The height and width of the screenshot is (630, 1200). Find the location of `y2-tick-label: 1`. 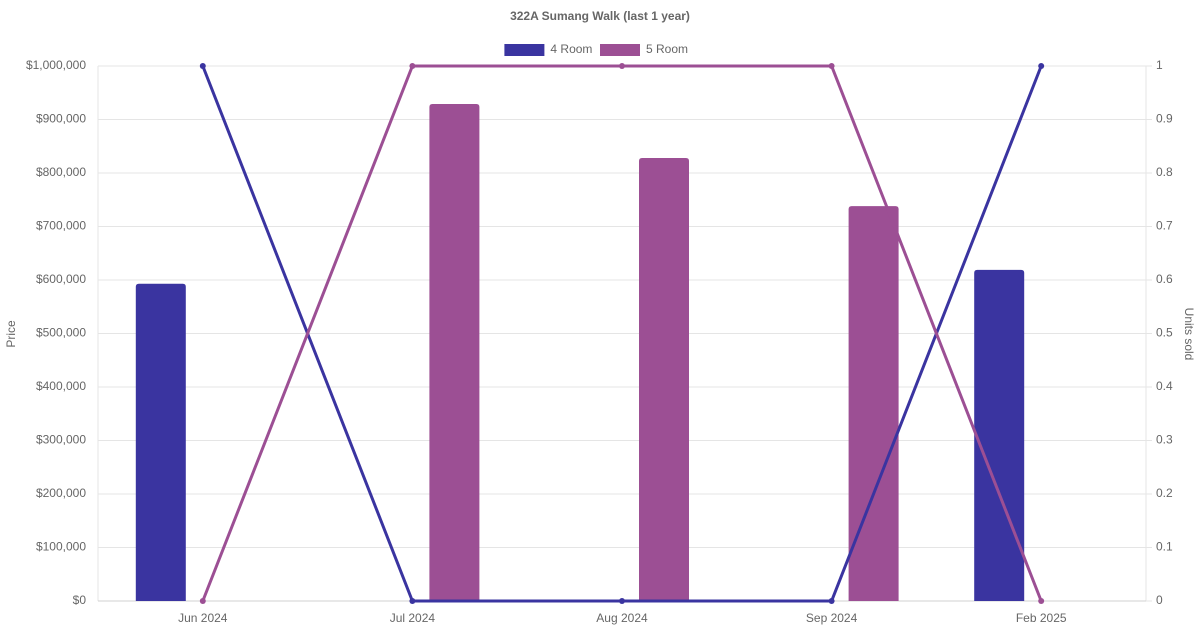

y2-tick-label: 1 is located at coordinates (1159, 65).